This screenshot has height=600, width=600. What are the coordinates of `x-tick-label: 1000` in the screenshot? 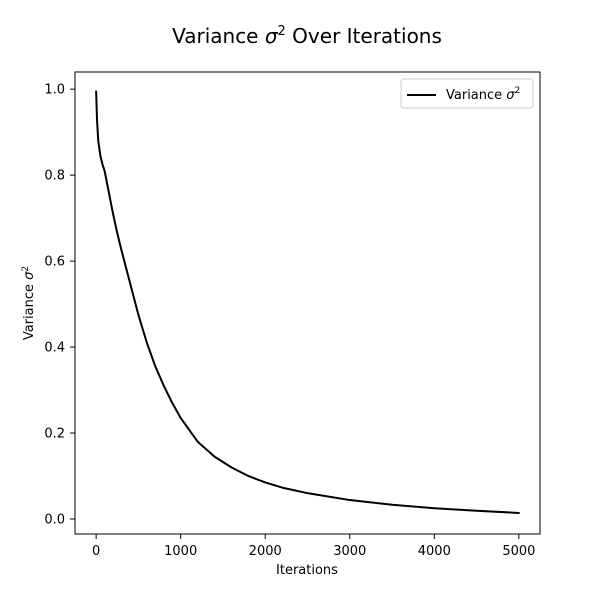 It's located at (180, 551).